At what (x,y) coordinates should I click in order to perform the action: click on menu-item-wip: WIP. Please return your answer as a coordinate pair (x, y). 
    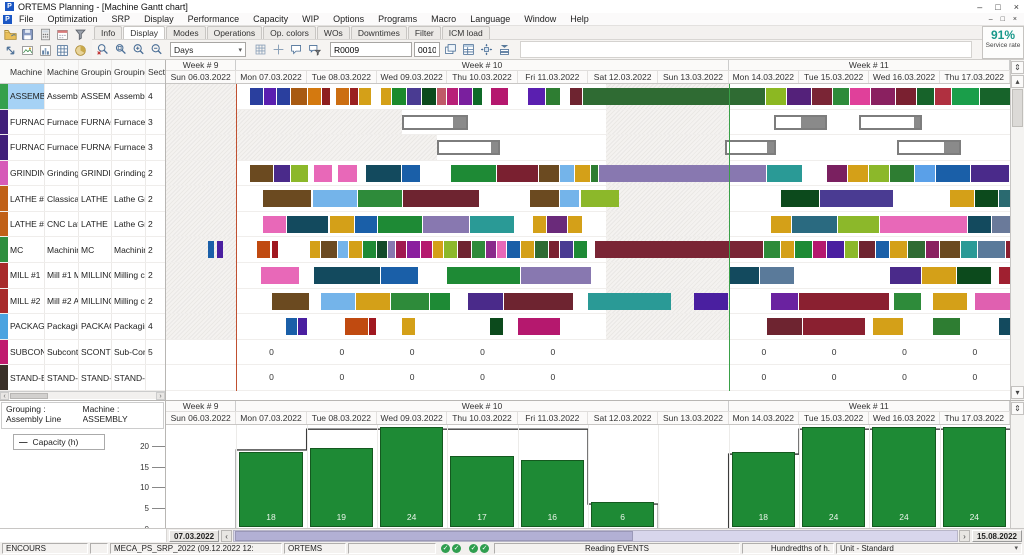
    Looking at the image, I should click on (311, 19).